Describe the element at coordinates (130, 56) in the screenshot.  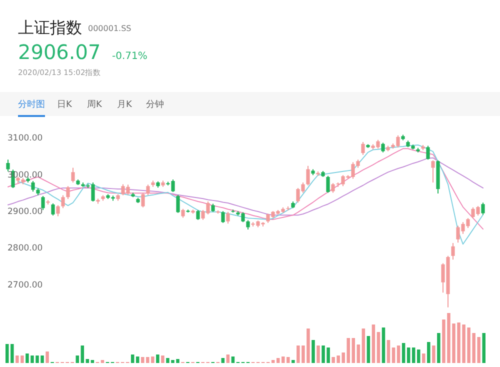
I see `text: -0.71%` at that location.